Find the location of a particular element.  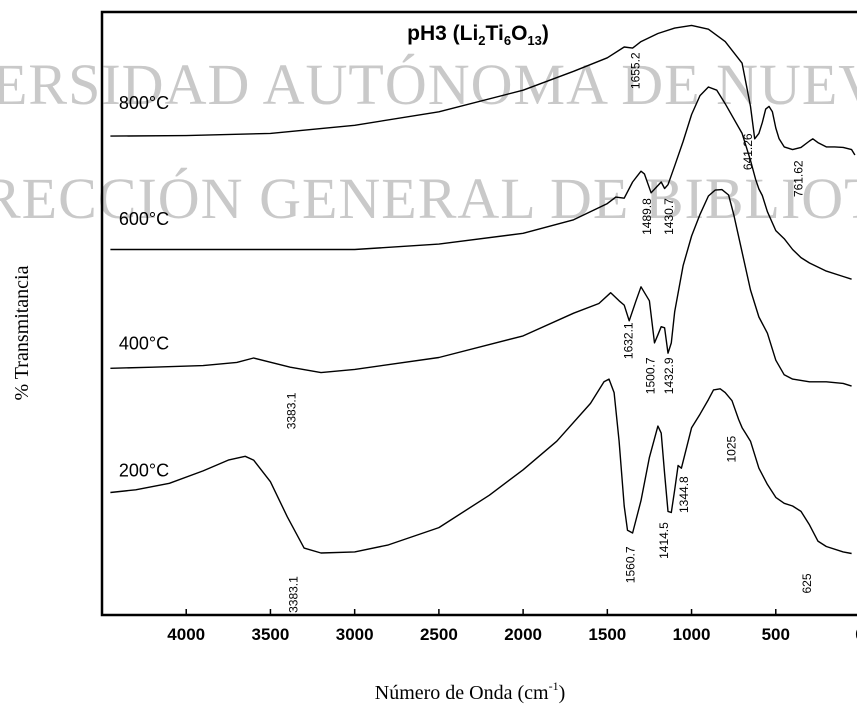

x-tick-label: 1000 is located at coordinates (692, 634).